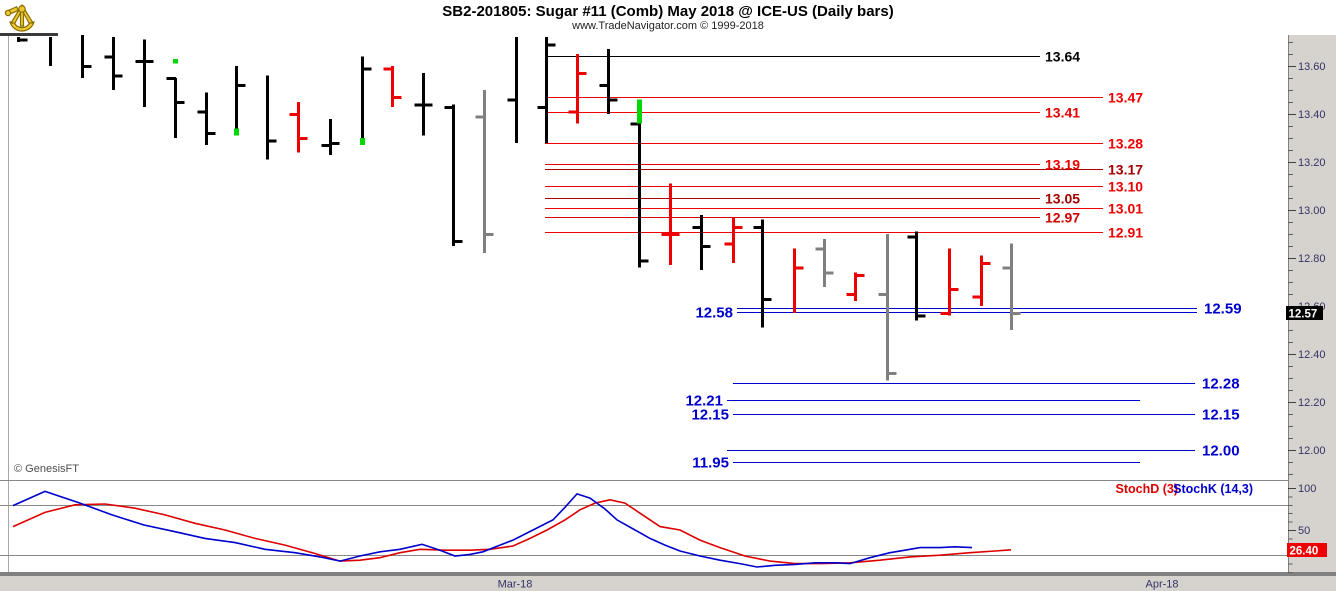  I want to click on stoch-value-box-text: 26.40, so click(1304, 551).